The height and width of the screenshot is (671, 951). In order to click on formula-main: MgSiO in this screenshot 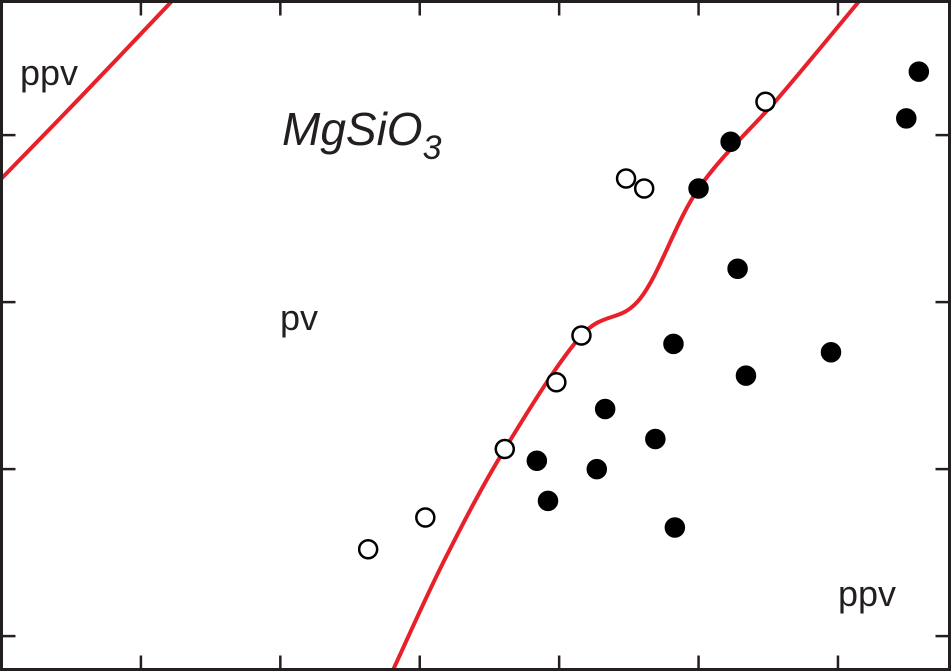, I will do `click(352, 129)`.